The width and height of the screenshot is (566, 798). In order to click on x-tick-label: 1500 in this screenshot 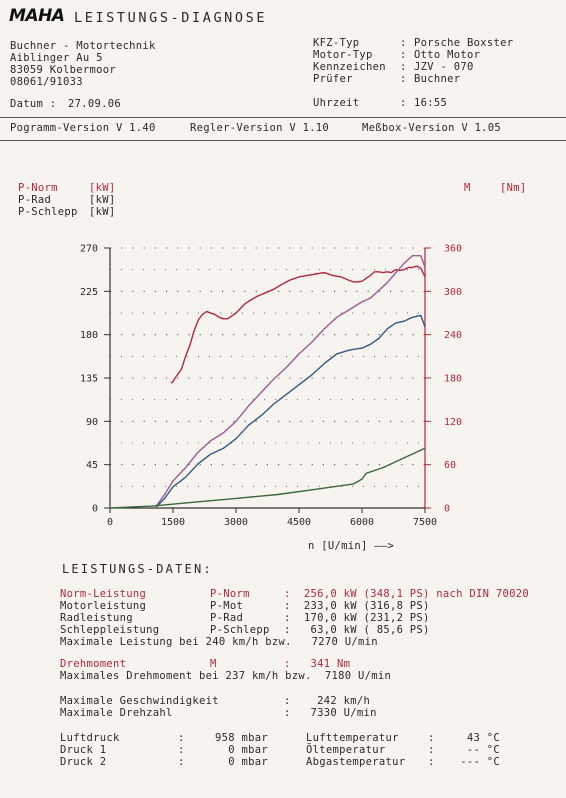, I will do `click(173, 522)`.